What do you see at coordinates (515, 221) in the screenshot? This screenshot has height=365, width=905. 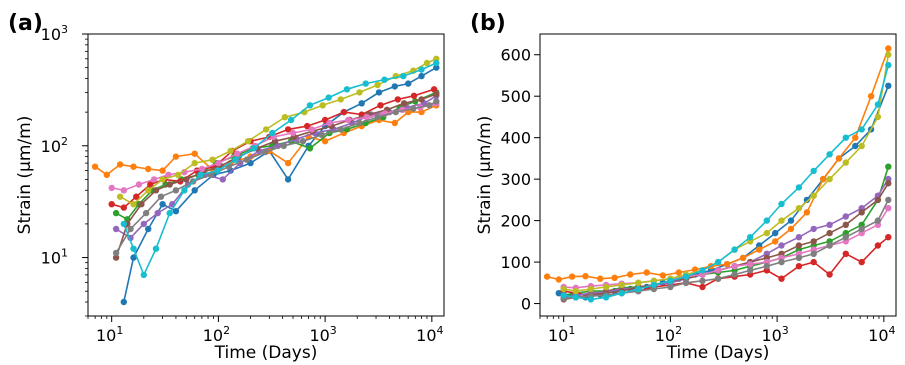 I see `panel-b-y-tick-label: 200` at bounding box center [515, 221].